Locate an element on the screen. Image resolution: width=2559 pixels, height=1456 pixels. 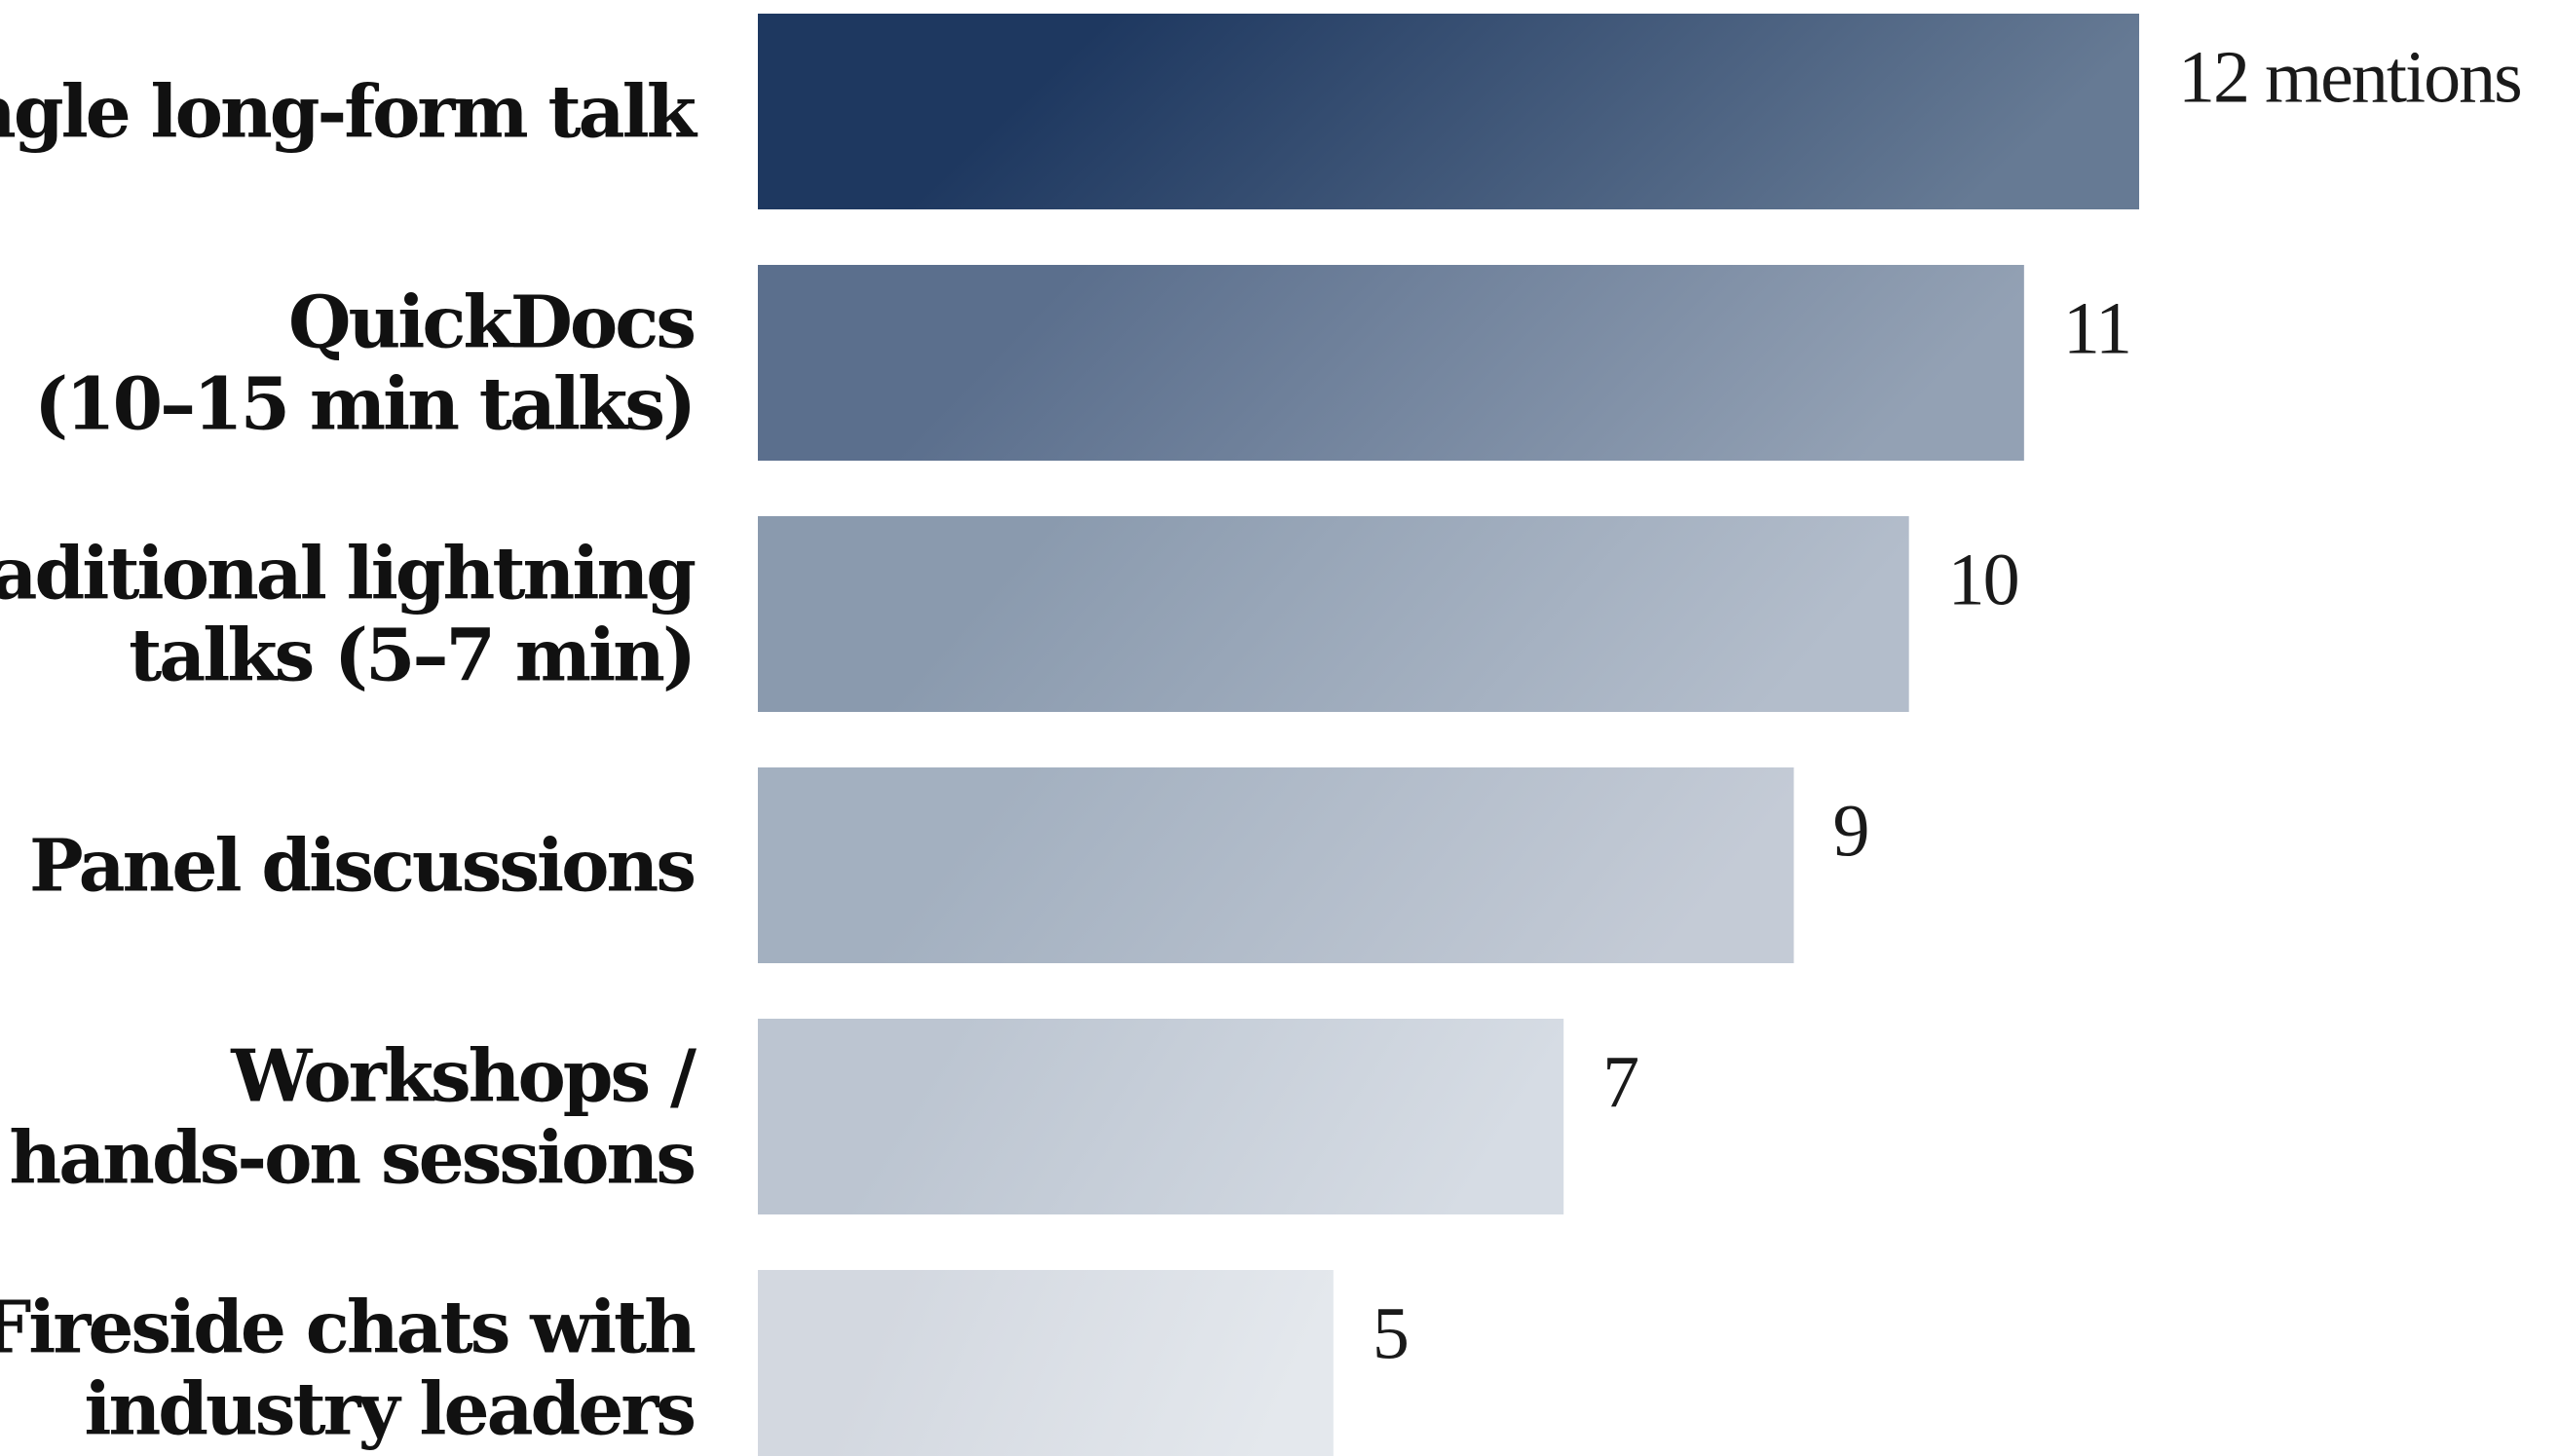
category-label-6: Fireside chats with industry leaders is located at coordinates (348, 1369).